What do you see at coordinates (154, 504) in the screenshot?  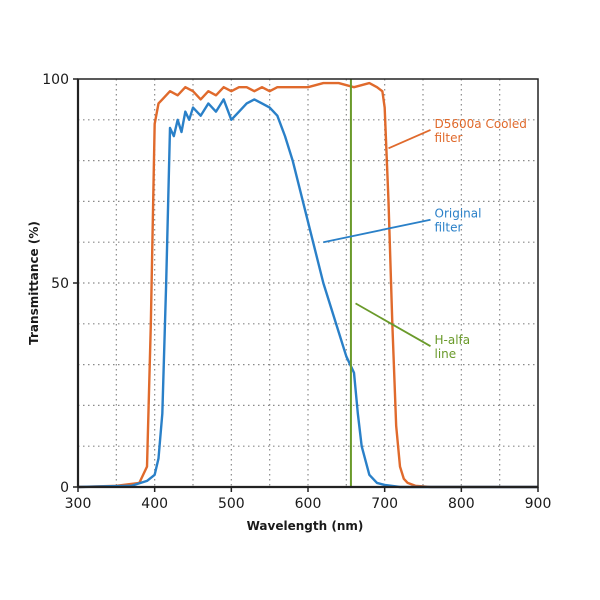 I see `x-tick-label: 400` at bounding box center [154, 504].